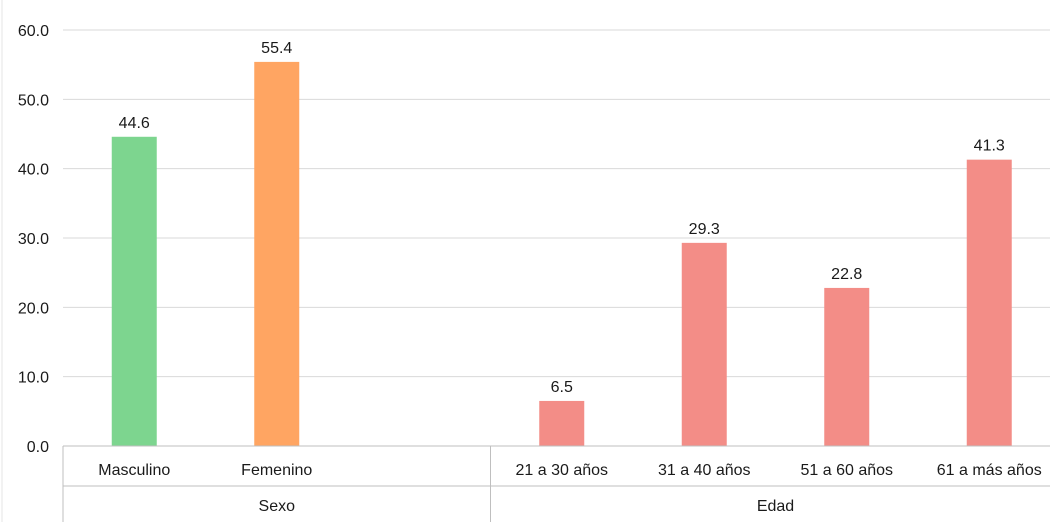 The height and width of the screenshot is (522, 1057). What do you see at coordinates (33, 378) in the screenshot?
I see `y-tick-label: 10.0` at bounding box center [33, 378].